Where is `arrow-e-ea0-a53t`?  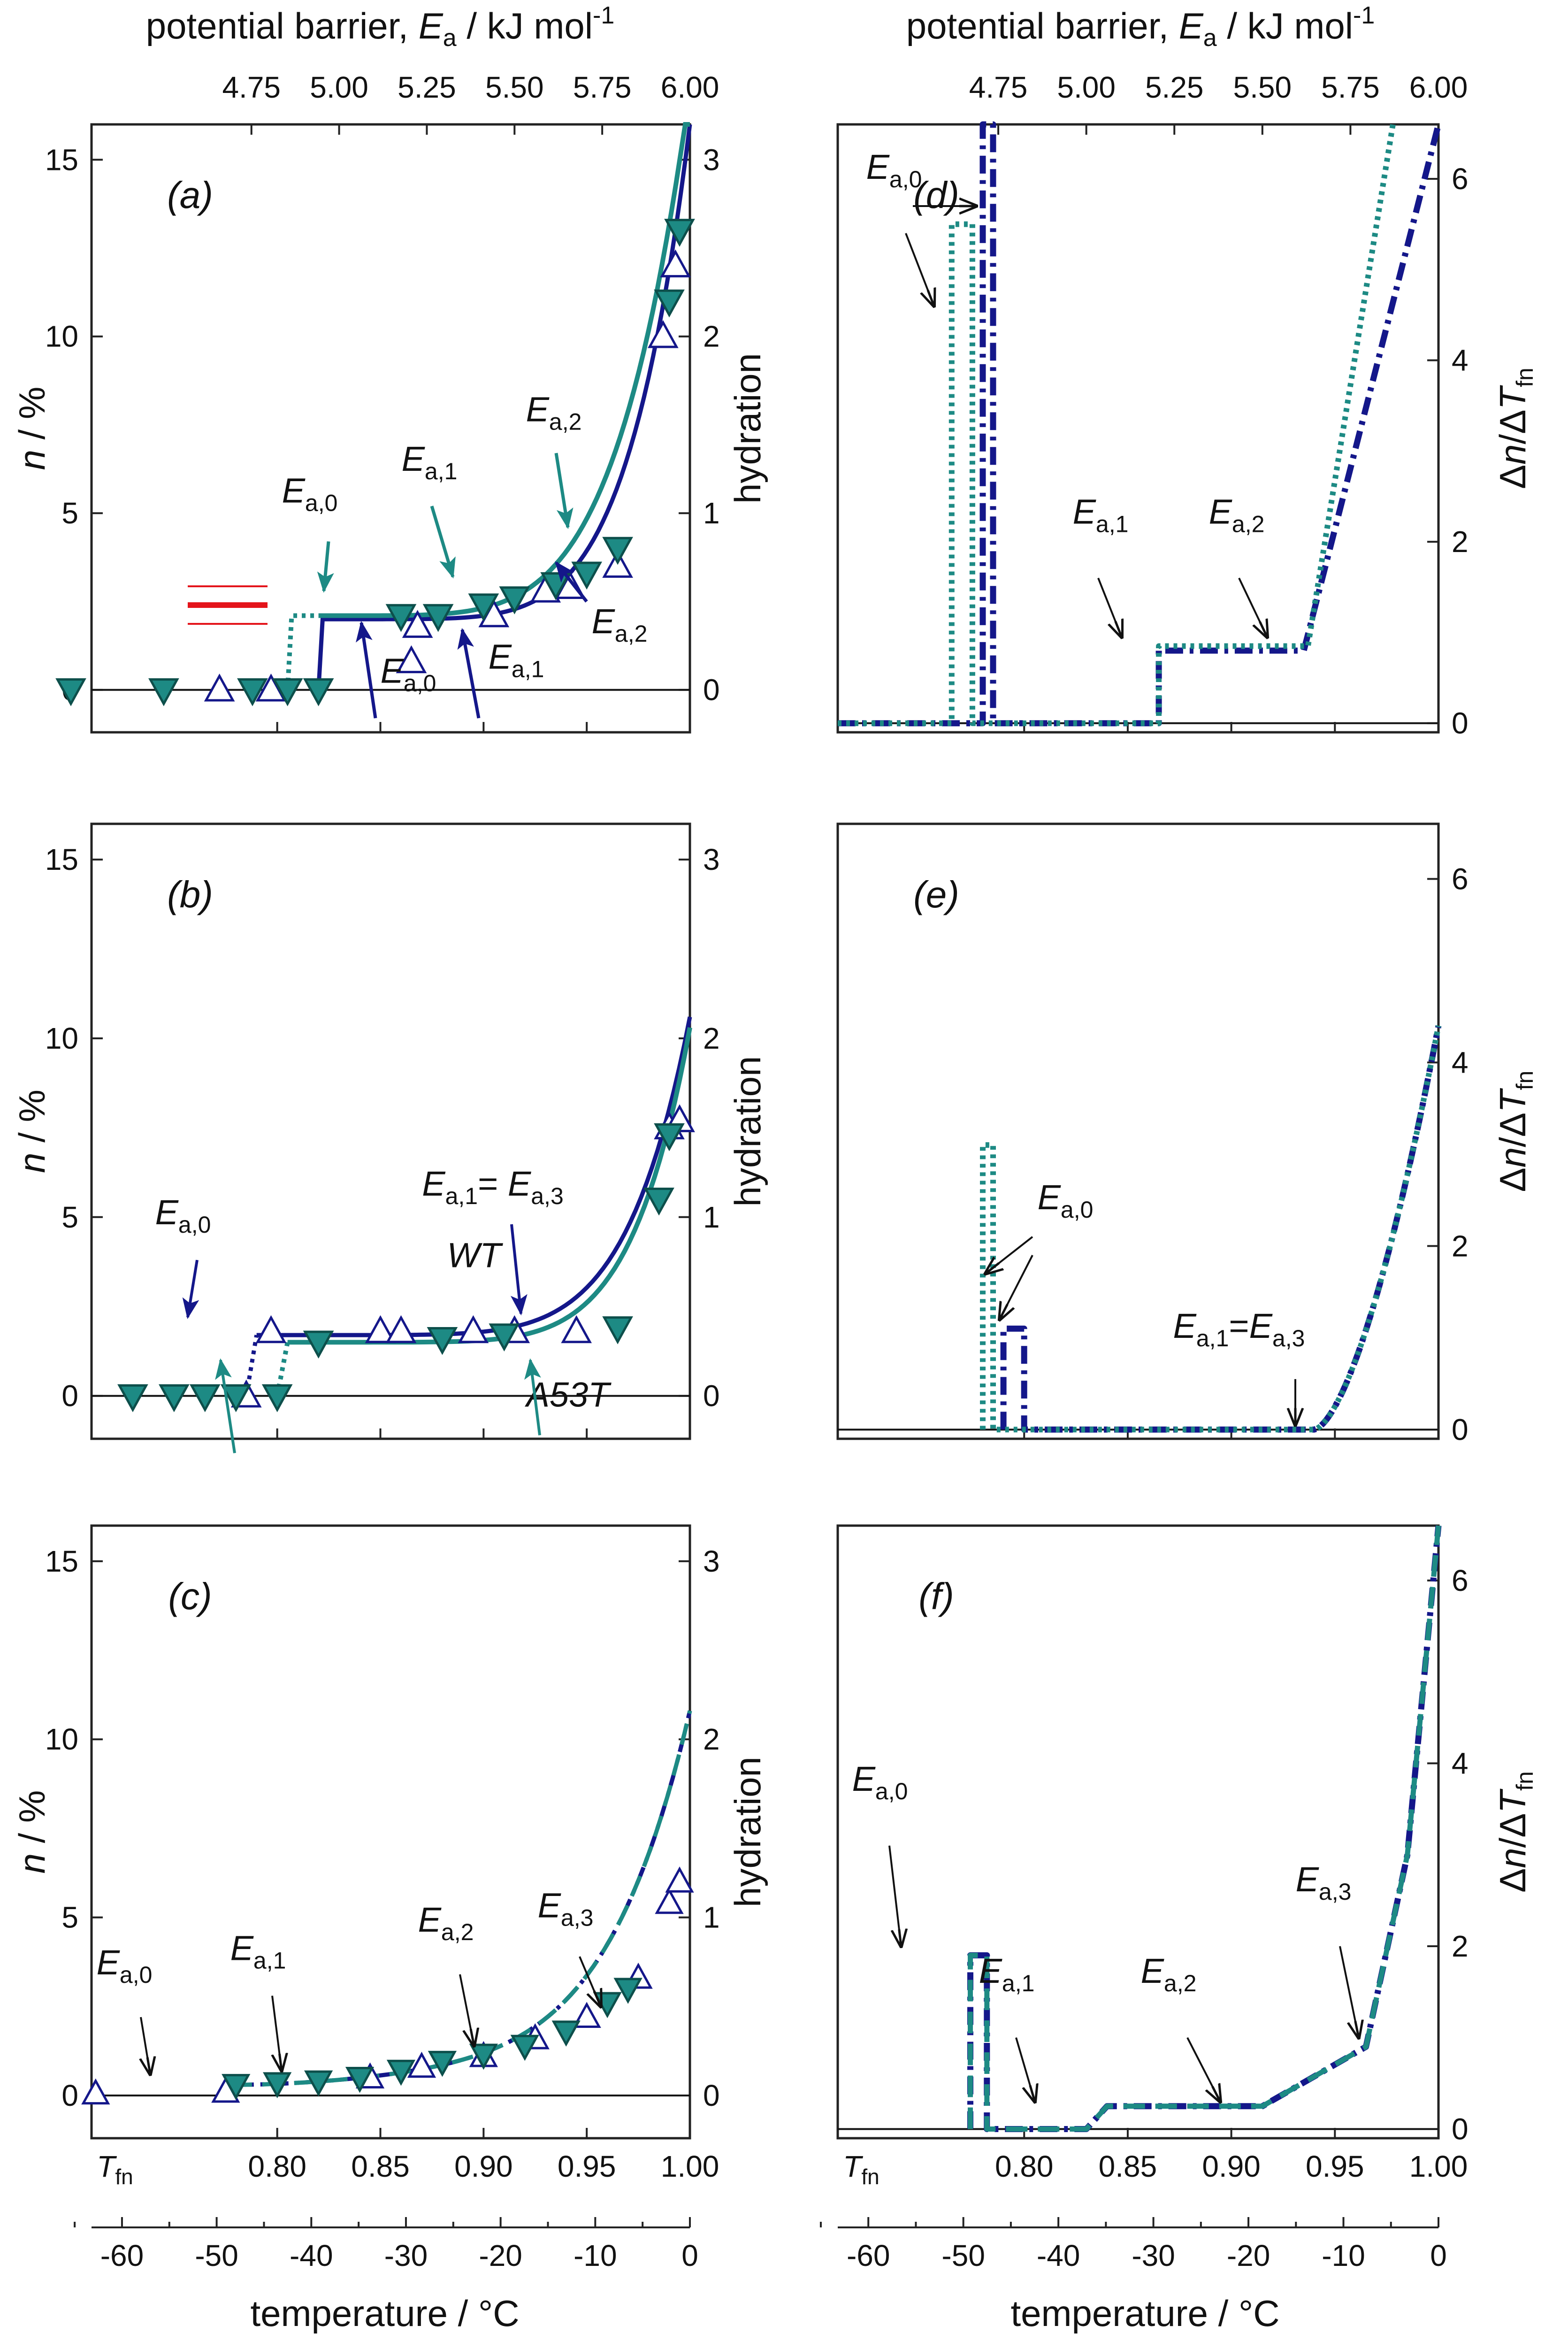 arrow-e-ea0-a53t is located at coordinates (1009, 1255).